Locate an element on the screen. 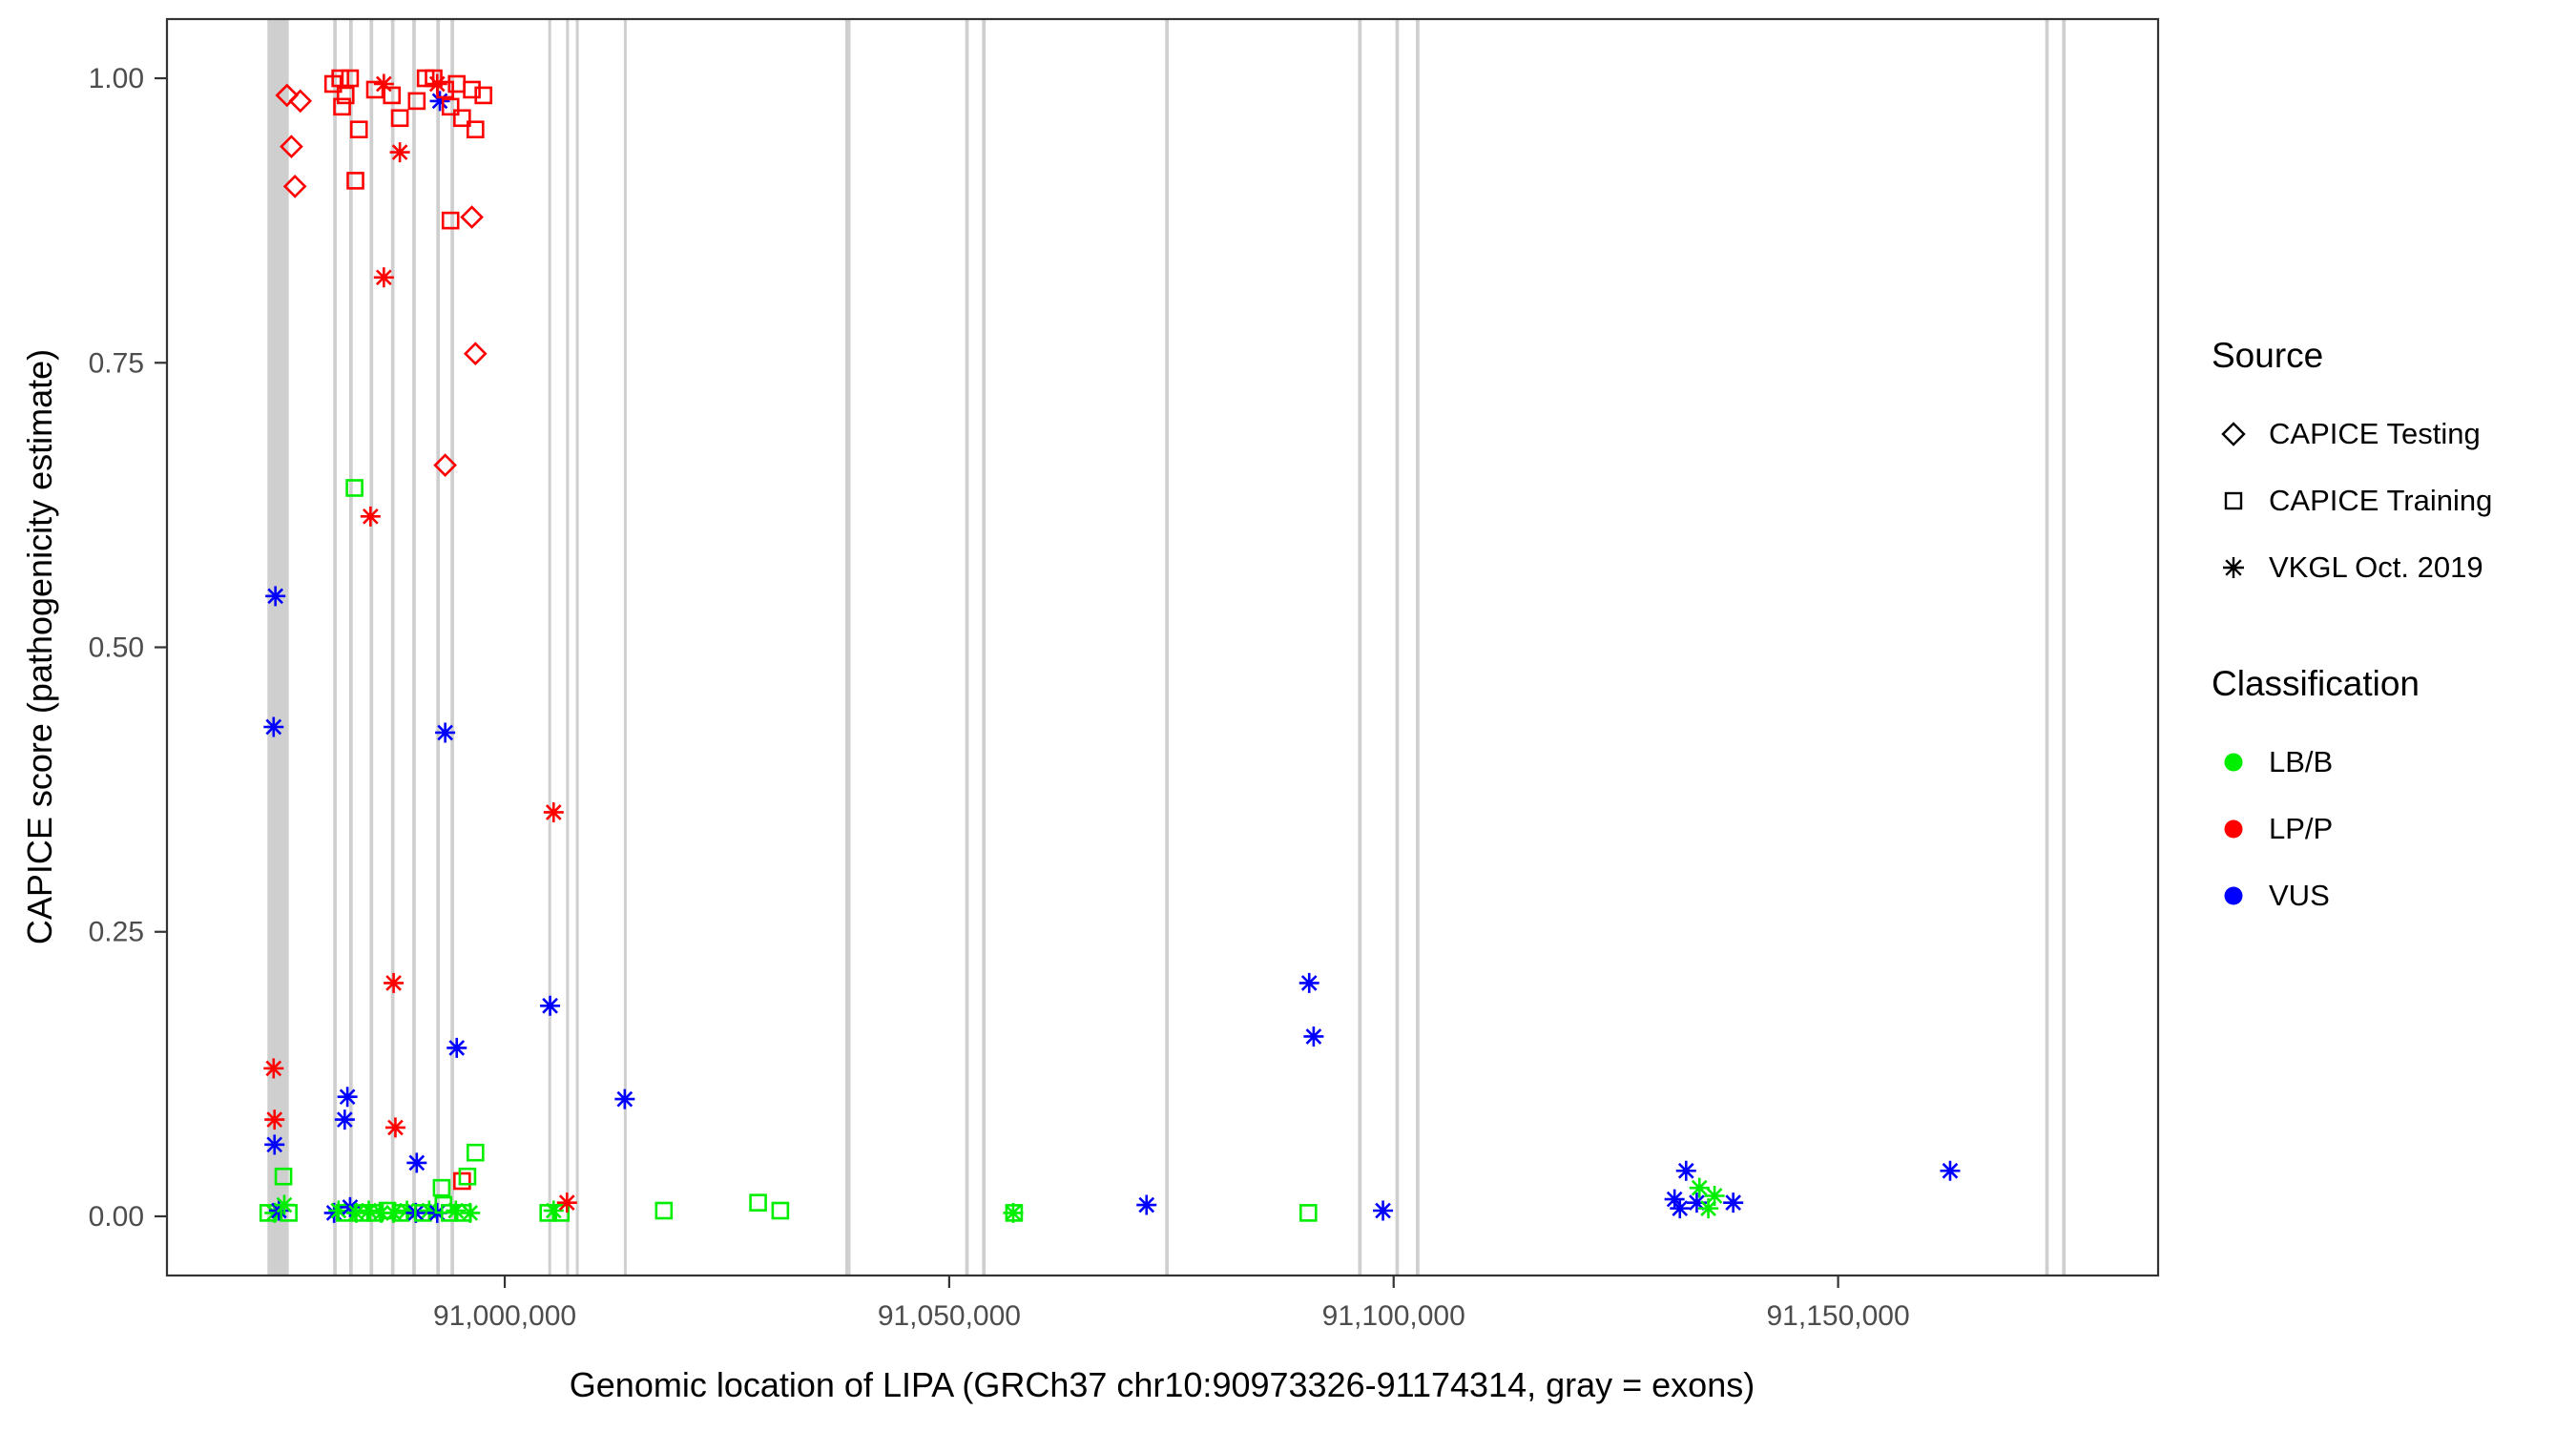  legend-classification-items: LB/B LP/P VUS is located at coordinates (2388, 829).